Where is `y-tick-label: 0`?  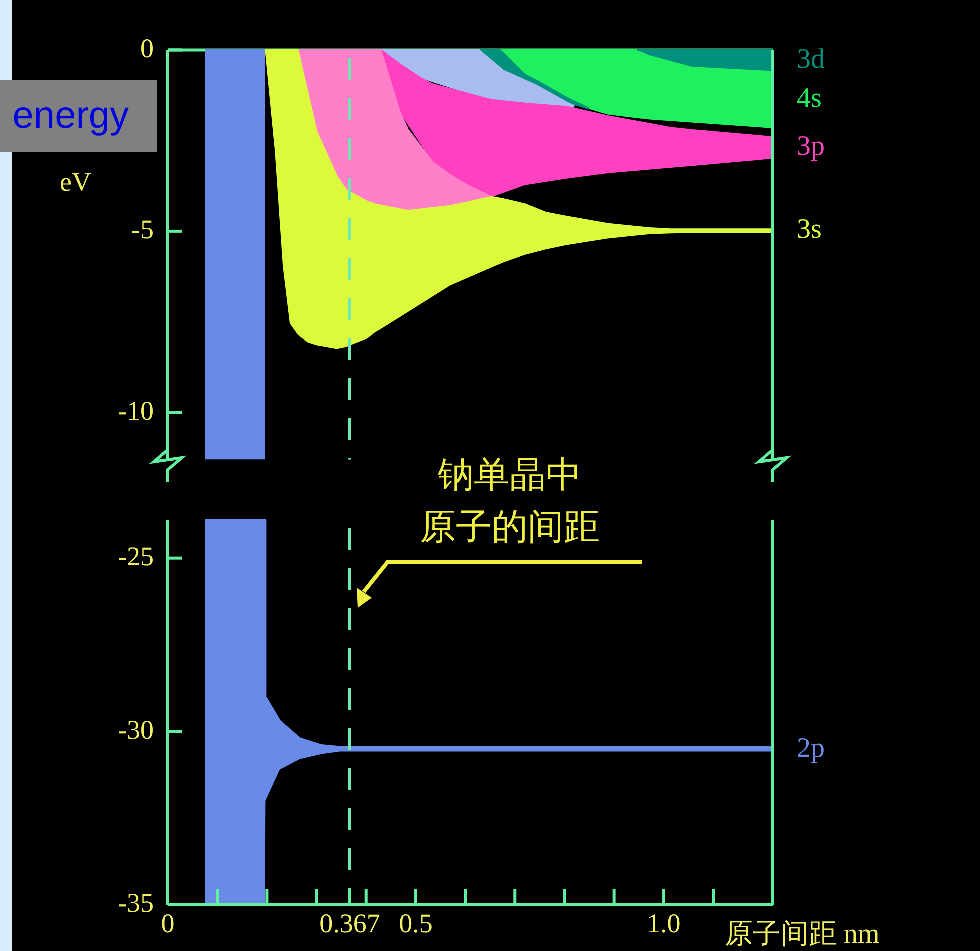
y-tick-label: 0 is located at coordinates (147, 48).